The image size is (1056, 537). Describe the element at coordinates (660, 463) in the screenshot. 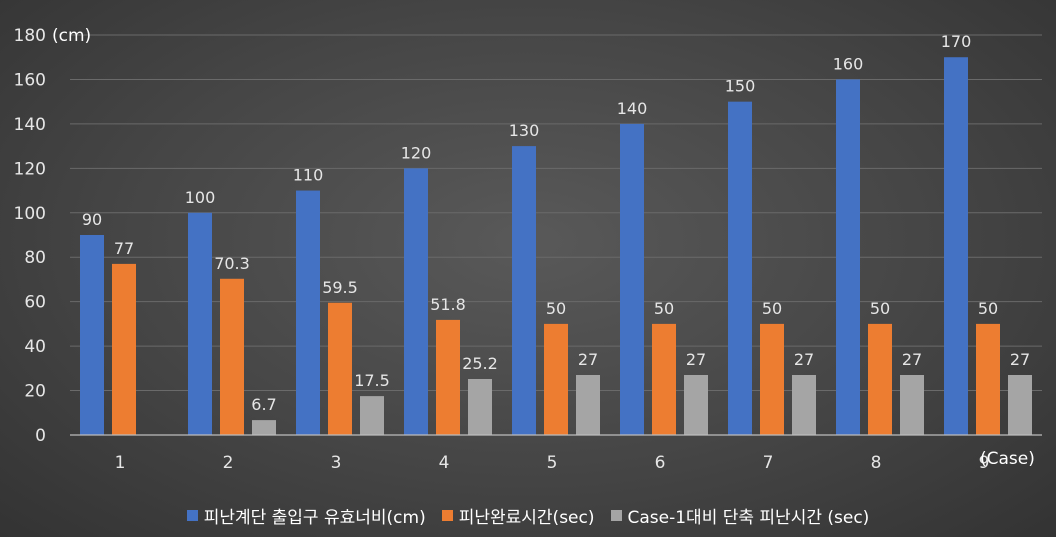

I see `x-tick-label: 6` at that location.